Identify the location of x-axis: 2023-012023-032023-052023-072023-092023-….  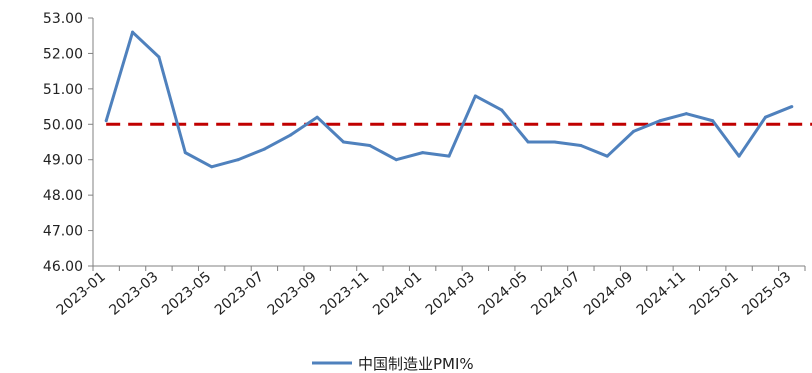
(430, 292).